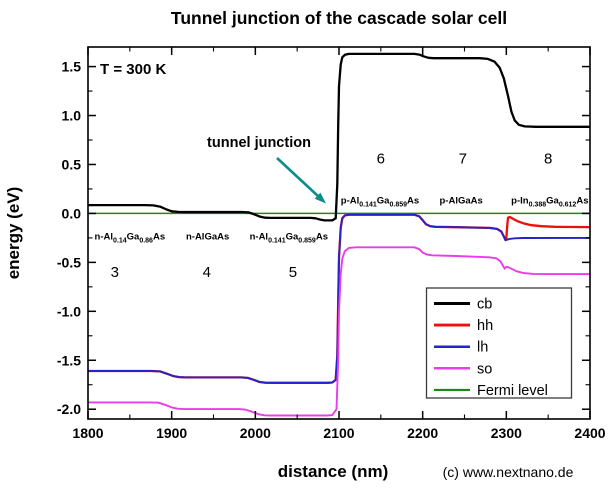 This screenshot has height=491, width=615. What do you see at coordinates (171, 433) in the screenshot?
I see `x-tick-label: 1900` at bounding box center [171, 433].